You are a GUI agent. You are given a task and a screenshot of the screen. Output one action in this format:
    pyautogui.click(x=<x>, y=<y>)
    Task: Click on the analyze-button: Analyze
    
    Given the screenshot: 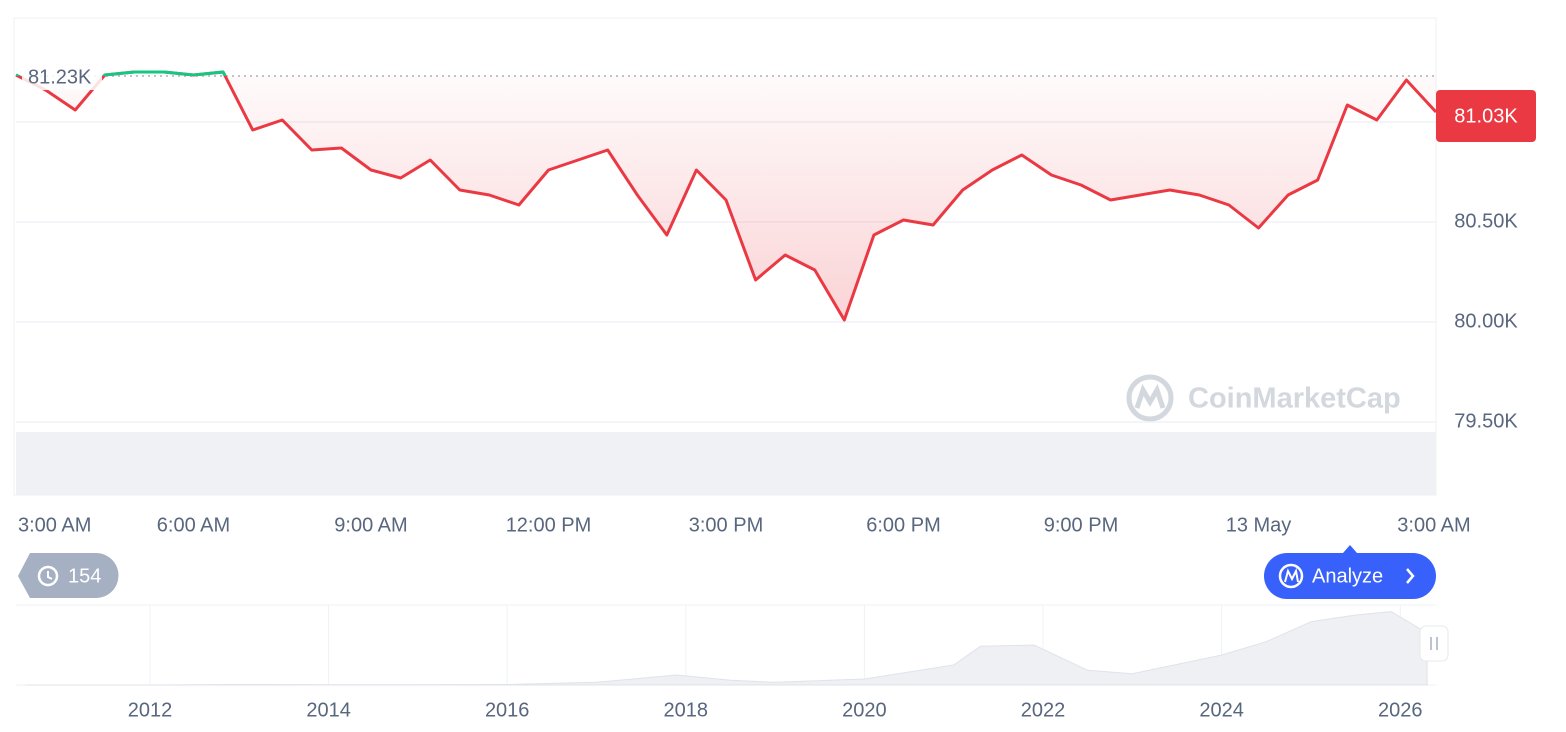 What is the action you would take?
    pyautogui.click(x=1350, y=572)
    